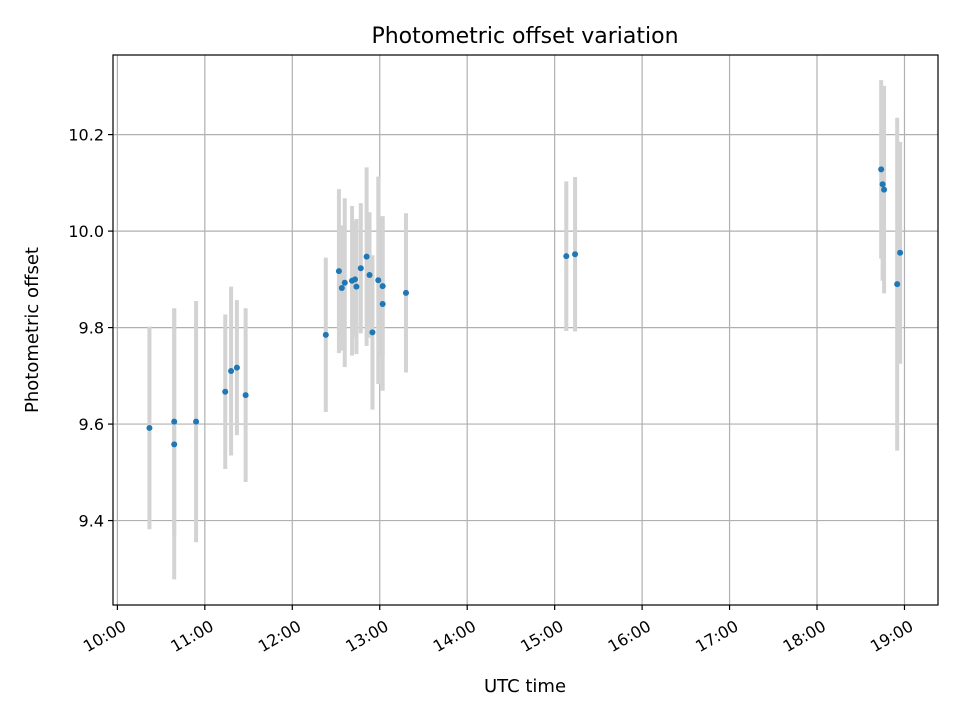  I want to click on x-tick-label: 12:00, so click(279, 636).